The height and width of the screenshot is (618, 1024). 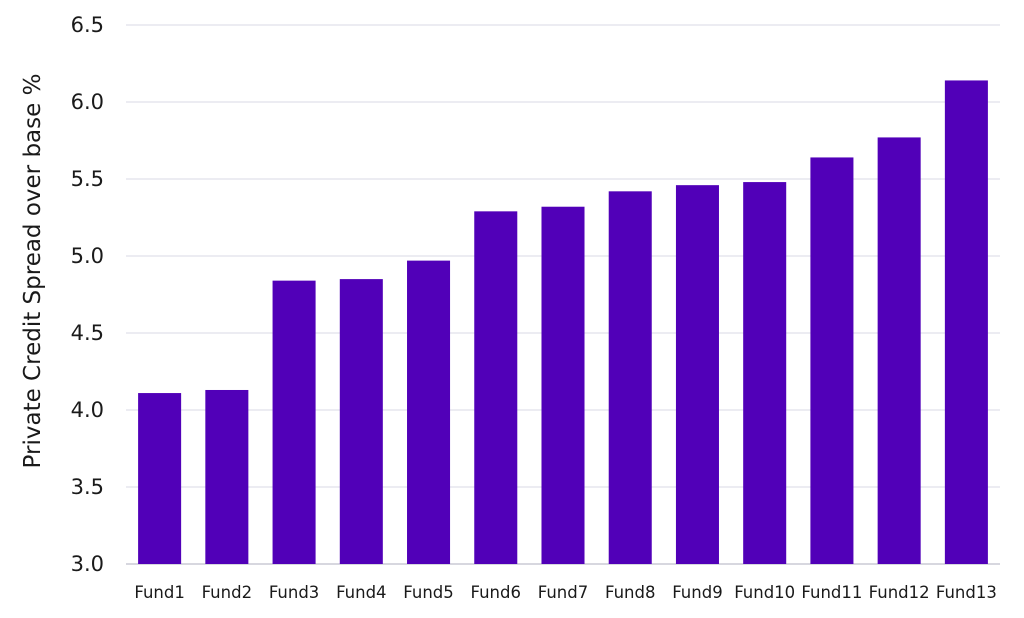 I want to click on x-tick-label: Fund7, so click(x=563, y=592).